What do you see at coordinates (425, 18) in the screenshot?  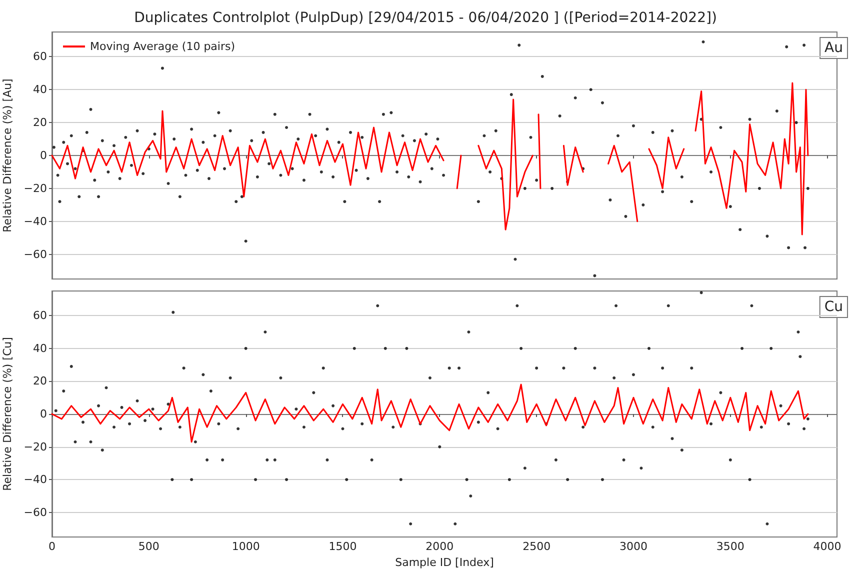 I see `chart-title: Duplicates Controlplot (PulpDup) [29/04/2015 - 06/04/2020 ] ([Period=2014-2022])` at bounding box center [425, 18].